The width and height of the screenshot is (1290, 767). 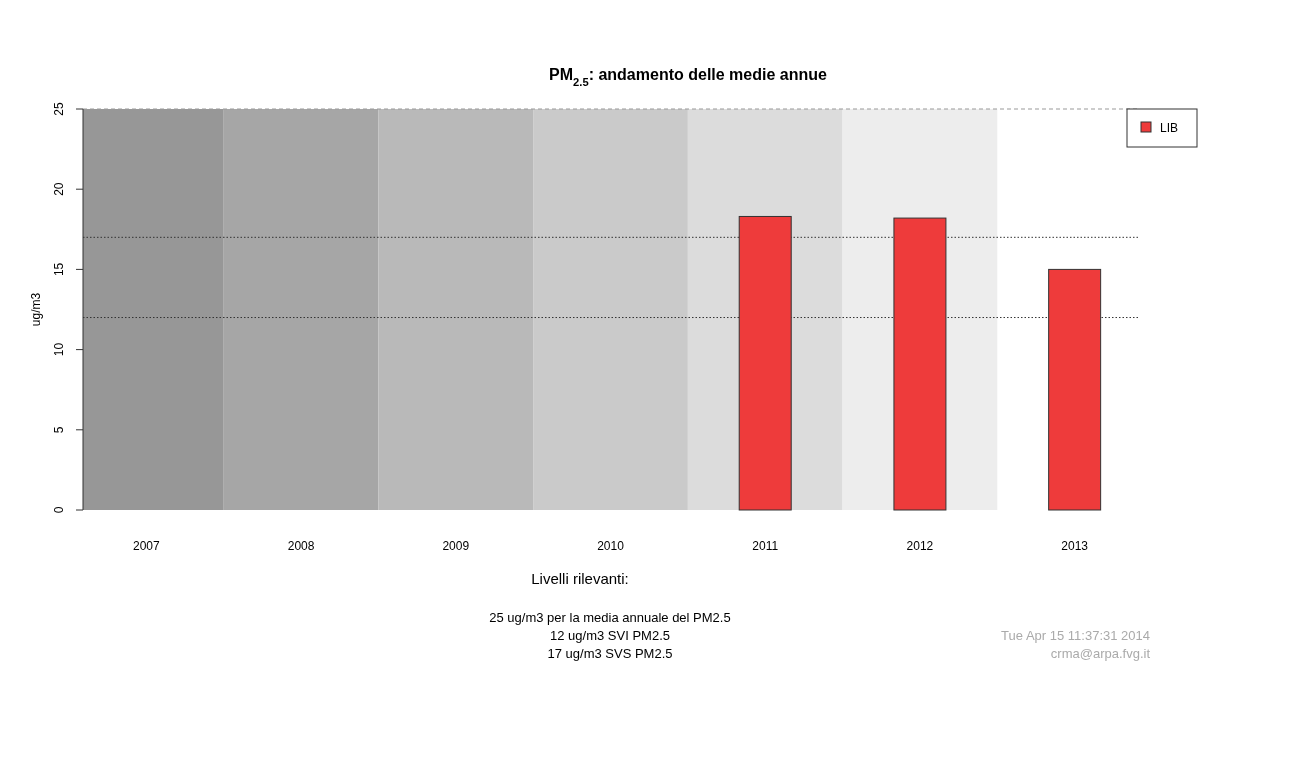 I want to click on x-tick-label: 2012, so click(x=920, y=546).